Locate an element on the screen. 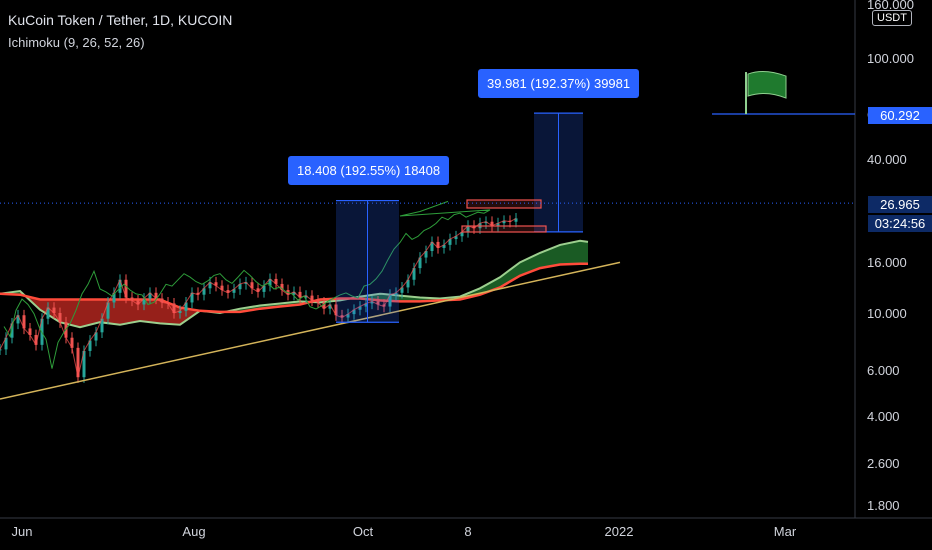  countdown-badge: 03:24:56 is located at coordinates (900, 223).